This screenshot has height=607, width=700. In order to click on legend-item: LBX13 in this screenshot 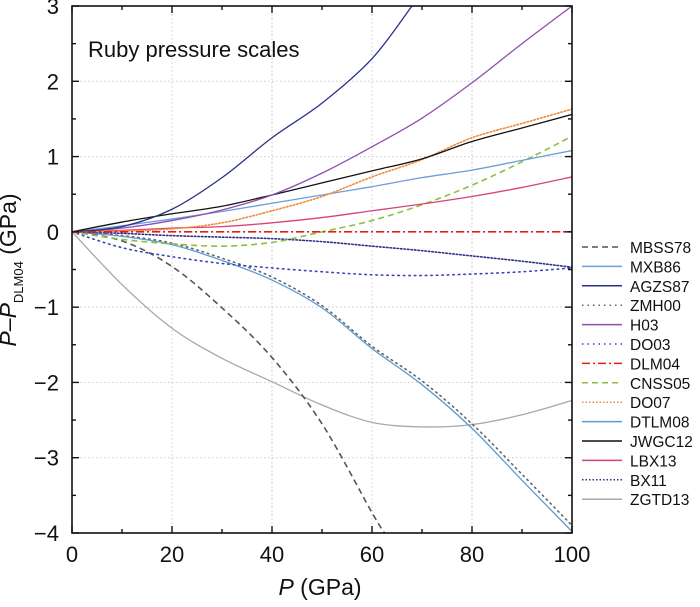, I will do `click(629, 461)`.